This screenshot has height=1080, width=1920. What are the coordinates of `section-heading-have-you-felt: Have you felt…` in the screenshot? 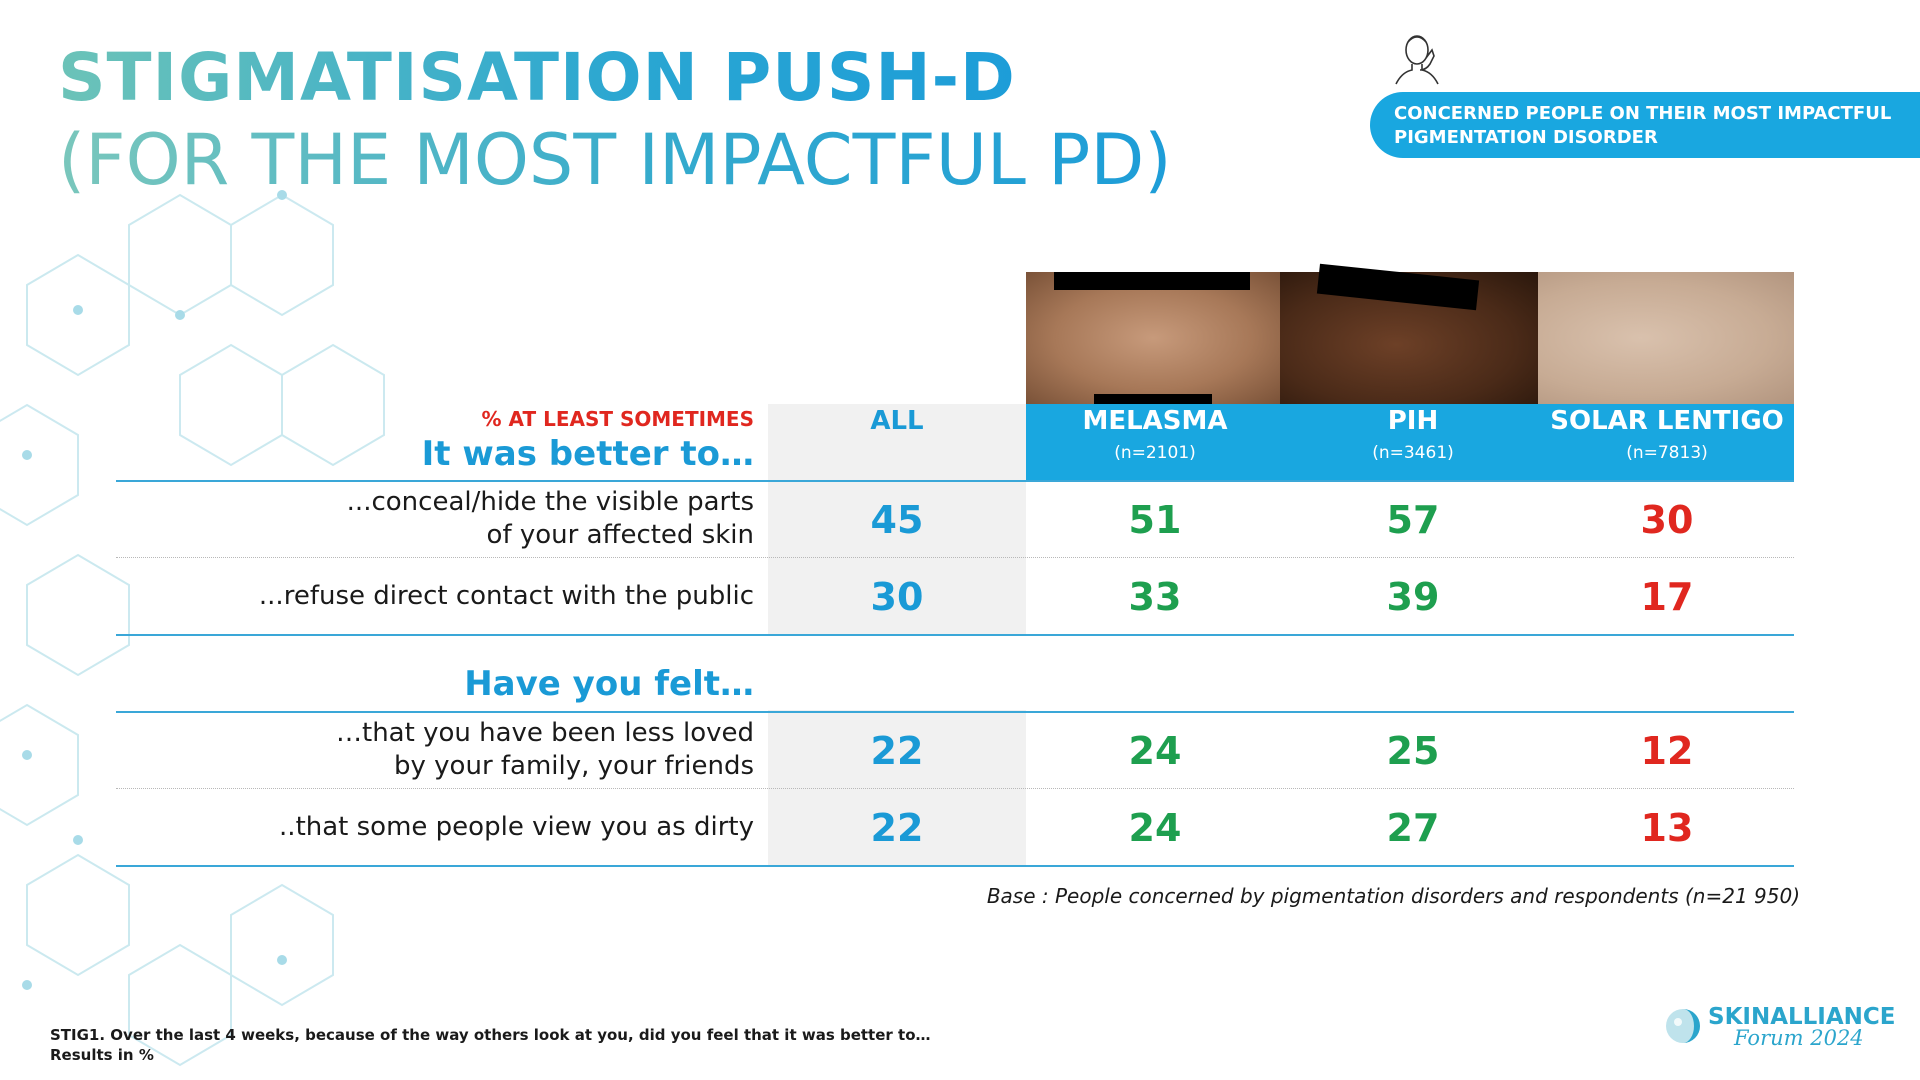 It's located at (609, 684).